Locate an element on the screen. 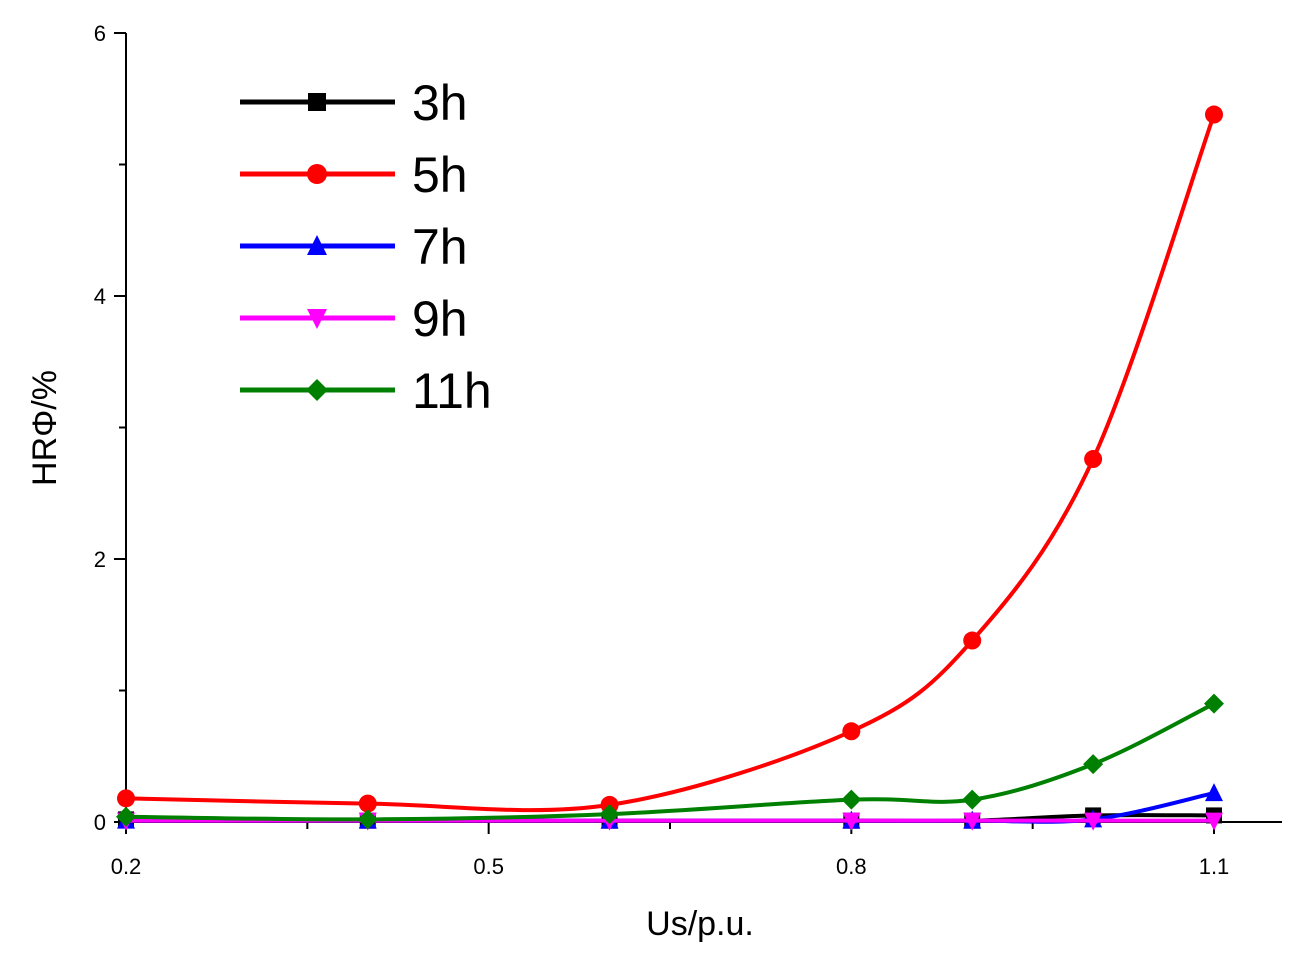 The width and height of the screenshot is (1297, 963). legend-label: 11h is located at coordinates (452, 391).